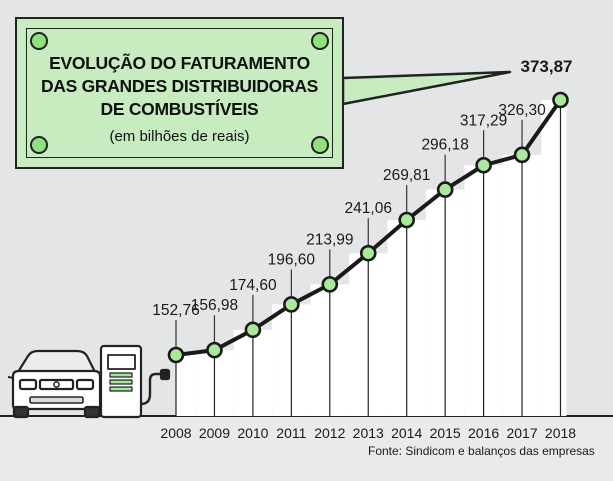 The height and width of the screenshot is (481, 613). Describe the element at coordinates (253, 285) in the screenshot. I see `data-label: 174,60` at that location.